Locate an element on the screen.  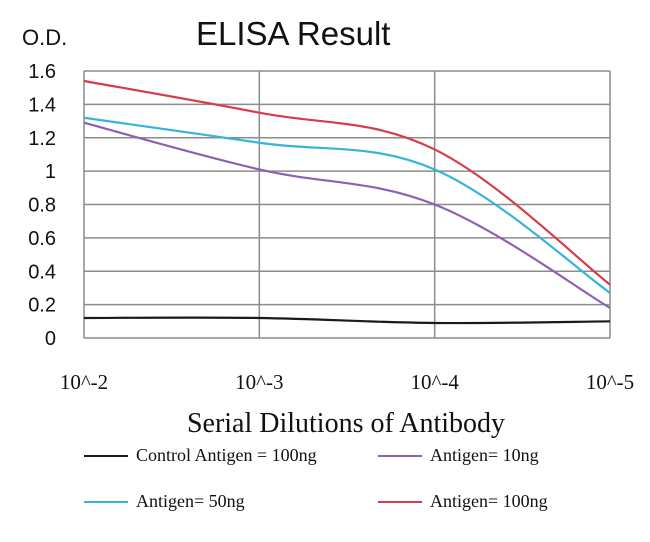
series-line is located at coordinates (347, 320).